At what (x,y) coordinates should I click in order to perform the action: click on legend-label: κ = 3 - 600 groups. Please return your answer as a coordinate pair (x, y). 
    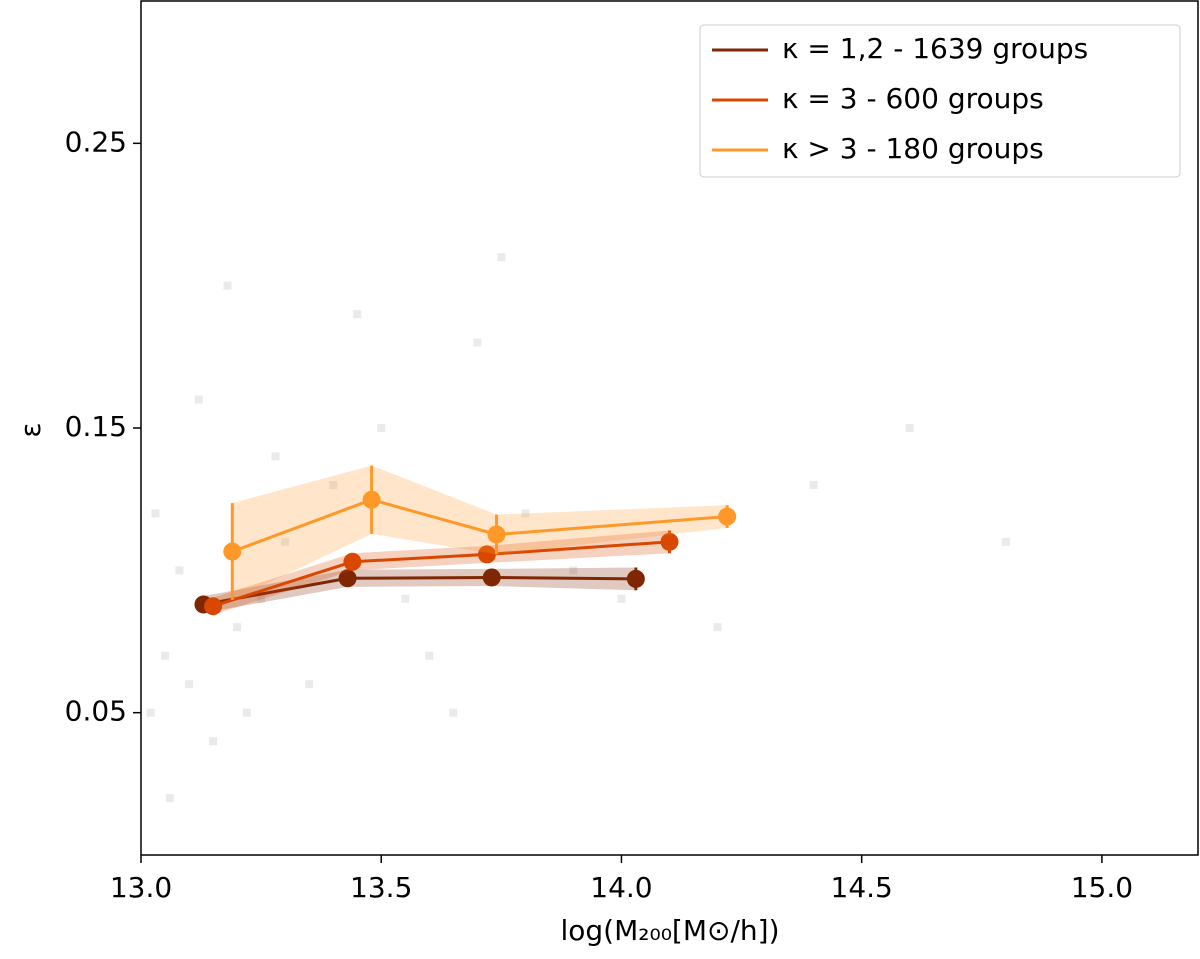
    Looking at the image, I should click on (913, 98).